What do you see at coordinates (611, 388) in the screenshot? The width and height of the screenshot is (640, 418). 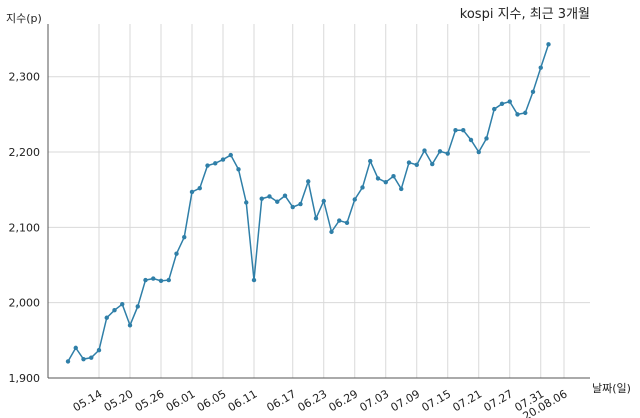 I see `x-axis-label: 날짜(일)` at bounding box center [611, 388].